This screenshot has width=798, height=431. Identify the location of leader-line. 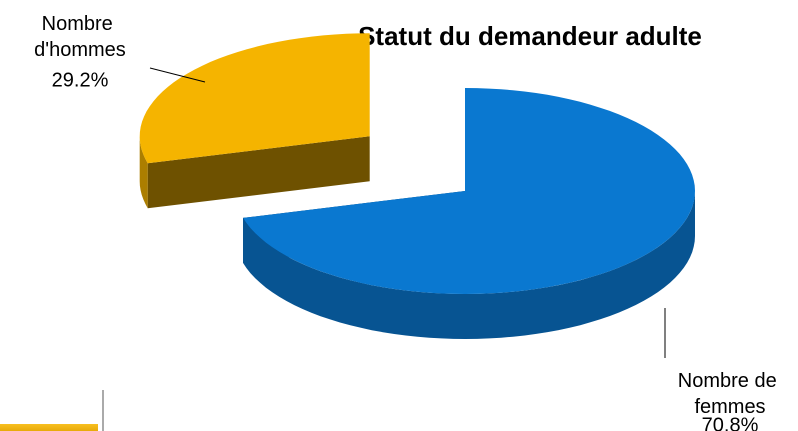
(177, 75).